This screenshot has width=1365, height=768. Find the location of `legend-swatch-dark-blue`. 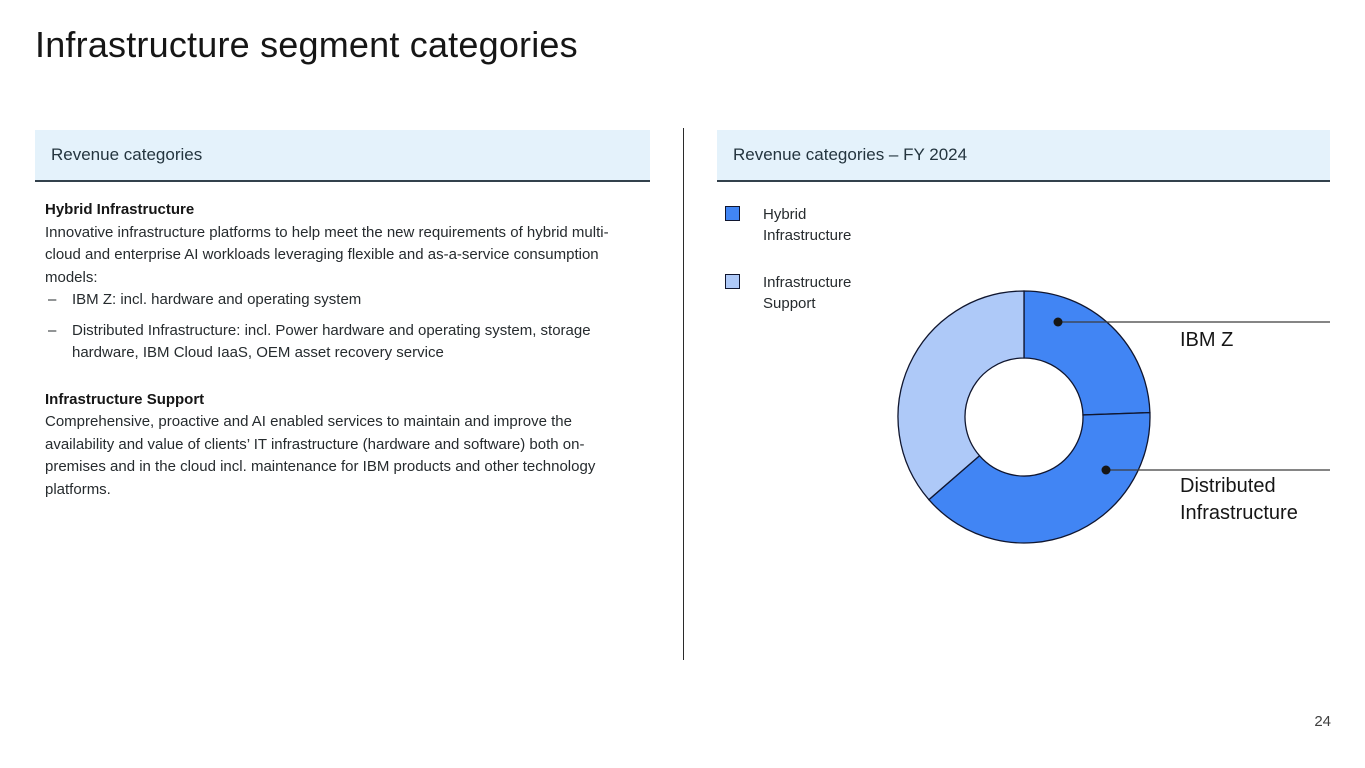

legend-swatch-dark-blue is located at coordinates (732, 213).